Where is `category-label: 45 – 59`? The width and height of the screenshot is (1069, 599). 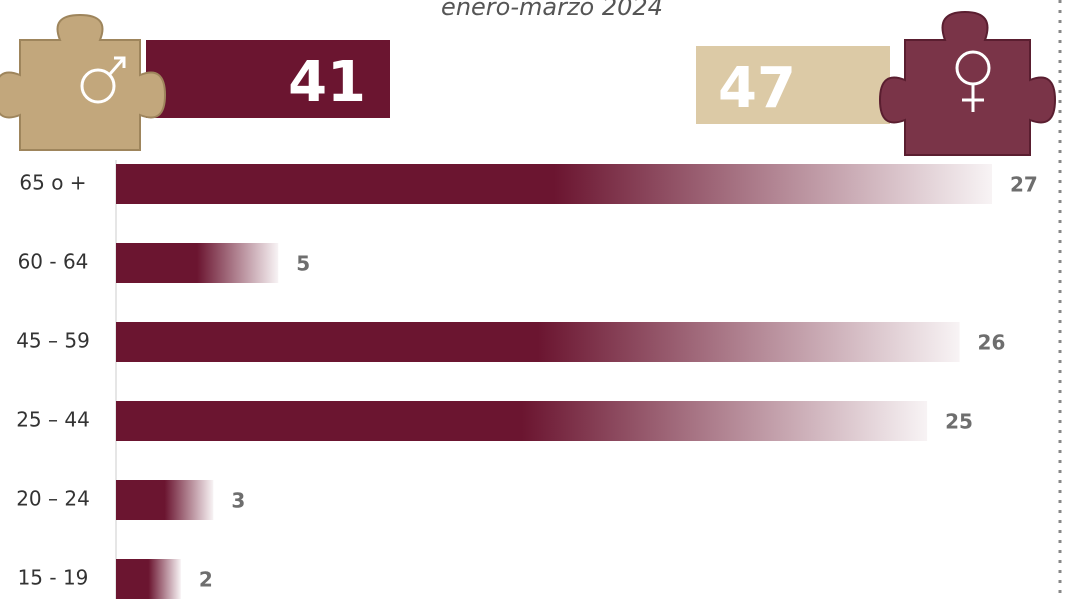 category-label: 45 – 59 is located at coordinates (53, 341).